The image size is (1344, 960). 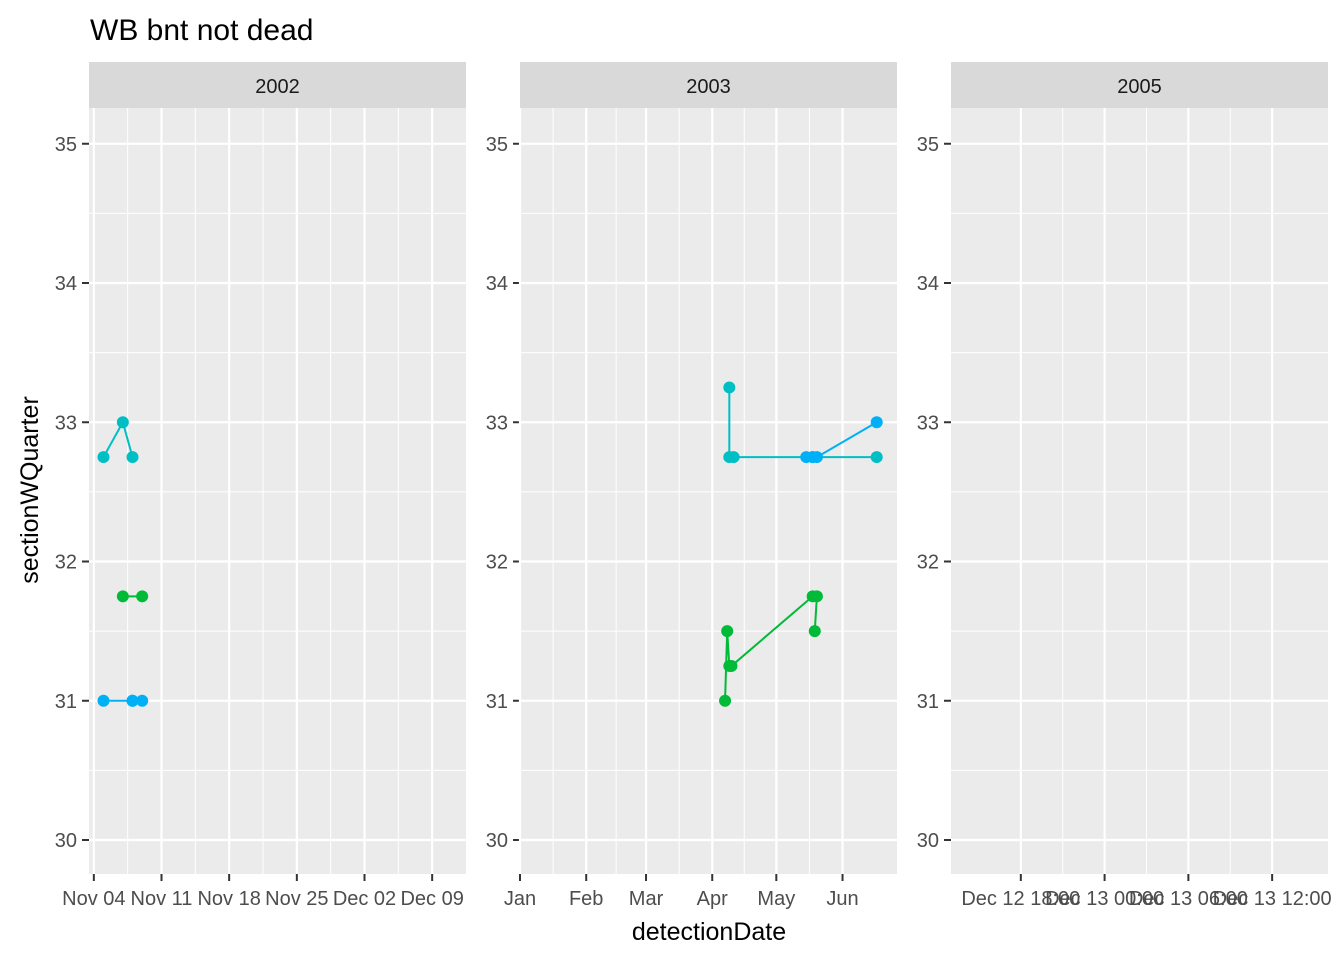 What do you see at coordinates (162, 899) in the screenshot?
I see `x-tick-label: Nov 11` at bounding box center [162, 899].